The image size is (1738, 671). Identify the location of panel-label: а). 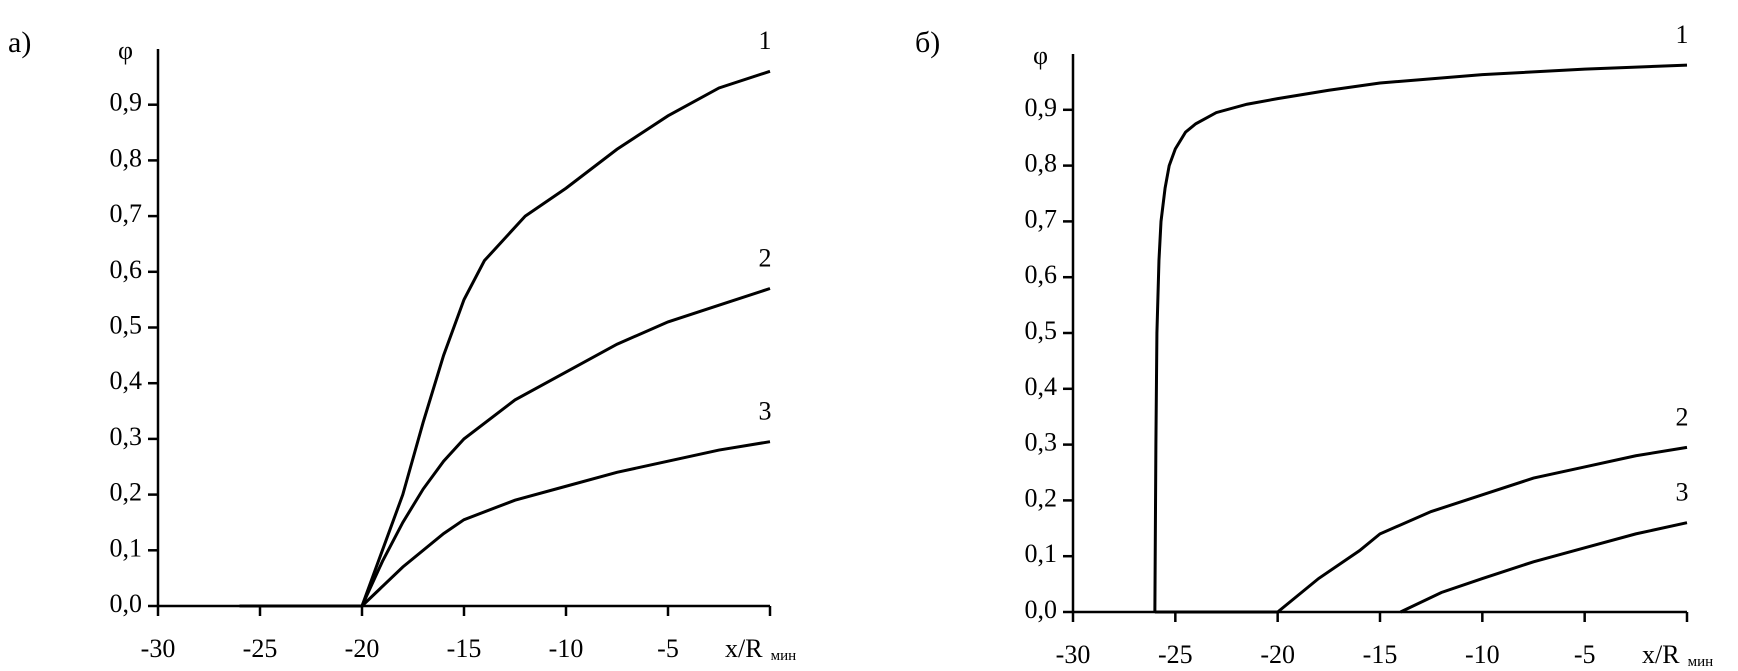
(19, 42).